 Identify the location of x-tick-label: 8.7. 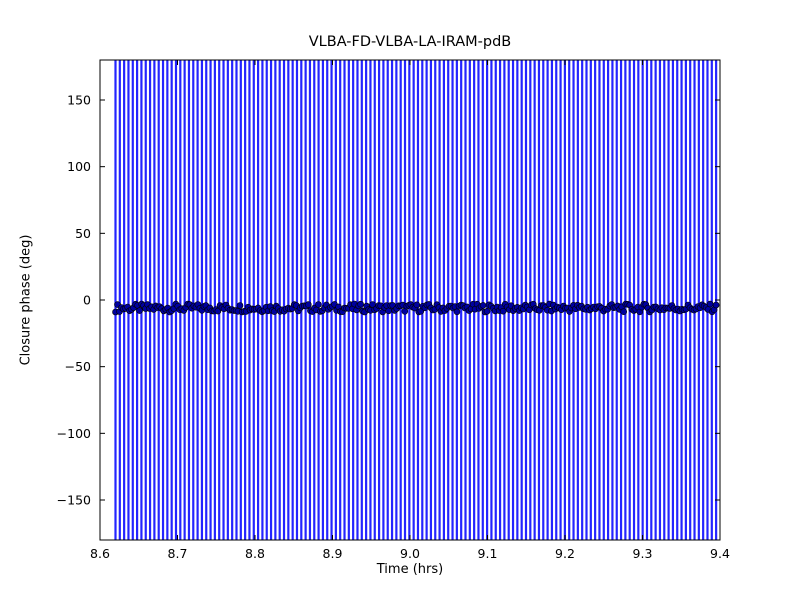
(178, 553).